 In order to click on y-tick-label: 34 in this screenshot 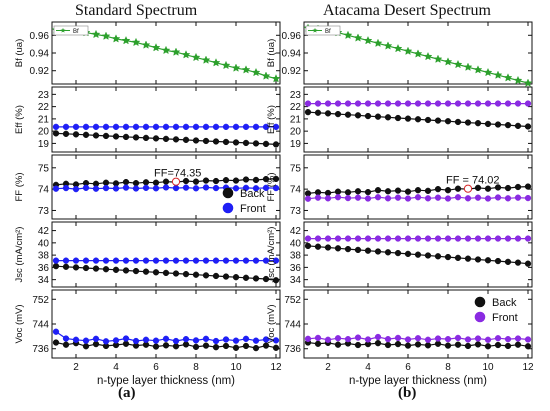, I will do `click(296, 280)`.